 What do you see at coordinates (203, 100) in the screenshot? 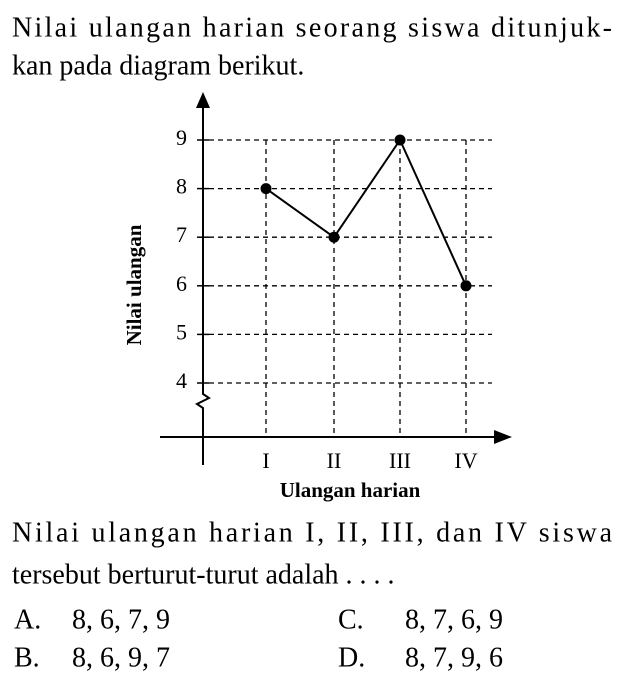
I see `y-arrow` at bounding box center [203, 100].